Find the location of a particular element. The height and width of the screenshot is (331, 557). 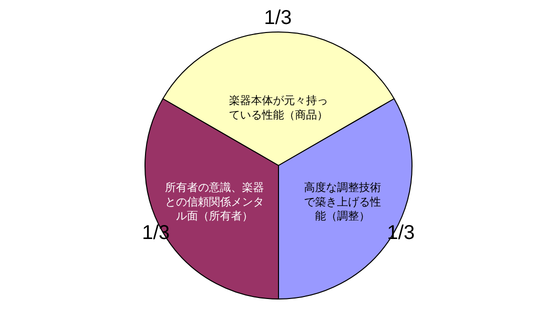

slice-label: 高度な調整技術で築き上げる性能（調整） is located at coordinates (342, 202).